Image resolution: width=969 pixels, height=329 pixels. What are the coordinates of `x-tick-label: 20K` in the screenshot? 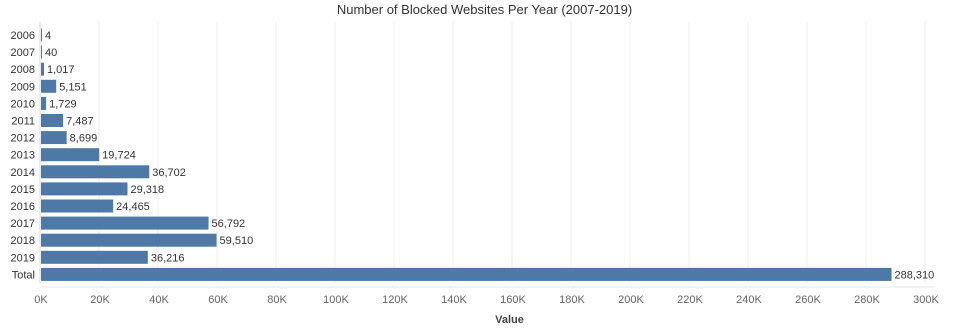 It's located at (100, 300).